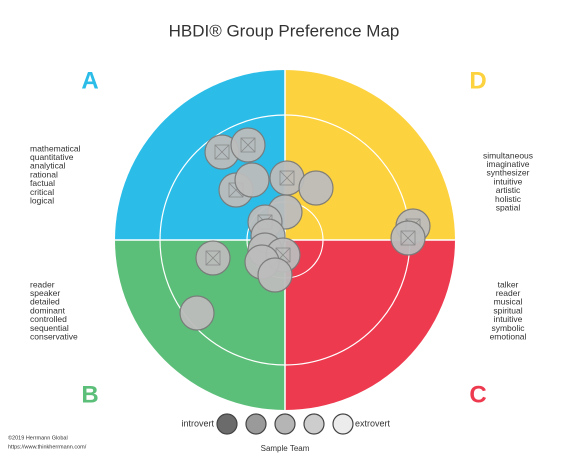 The height and width of the screenshot is (465, 568). What do you see at coordinates (508, 284) in the screenshot?
I see `trait-word: talker` at bounding box center [508, 284].